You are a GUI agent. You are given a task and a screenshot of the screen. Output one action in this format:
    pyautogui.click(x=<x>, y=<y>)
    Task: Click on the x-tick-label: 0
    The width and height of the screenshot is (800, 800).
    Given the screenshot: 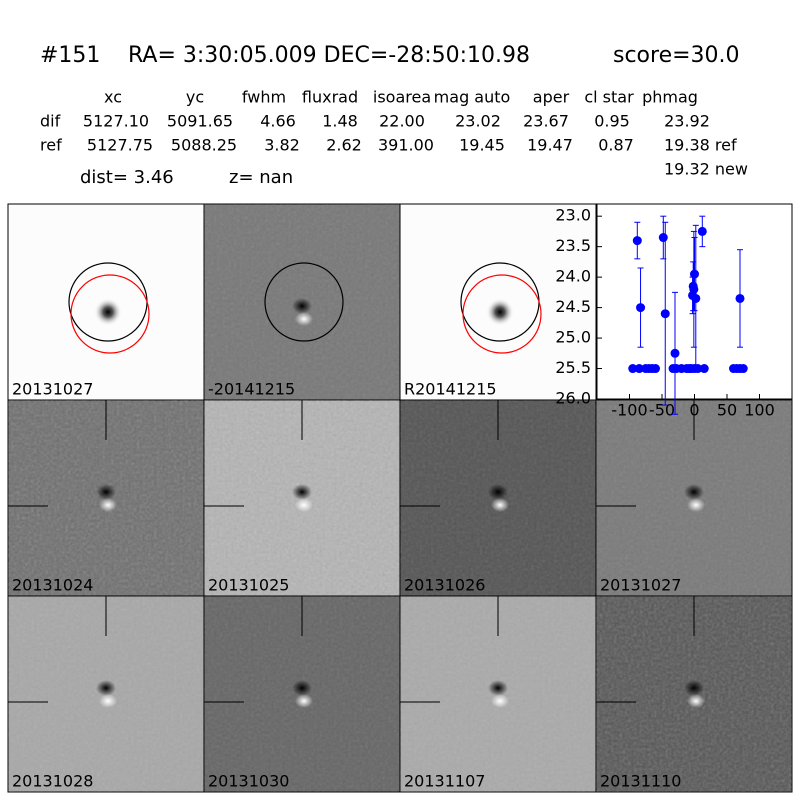 What is the action you would take?
    pyautogui.click(x=694, y=410)
    